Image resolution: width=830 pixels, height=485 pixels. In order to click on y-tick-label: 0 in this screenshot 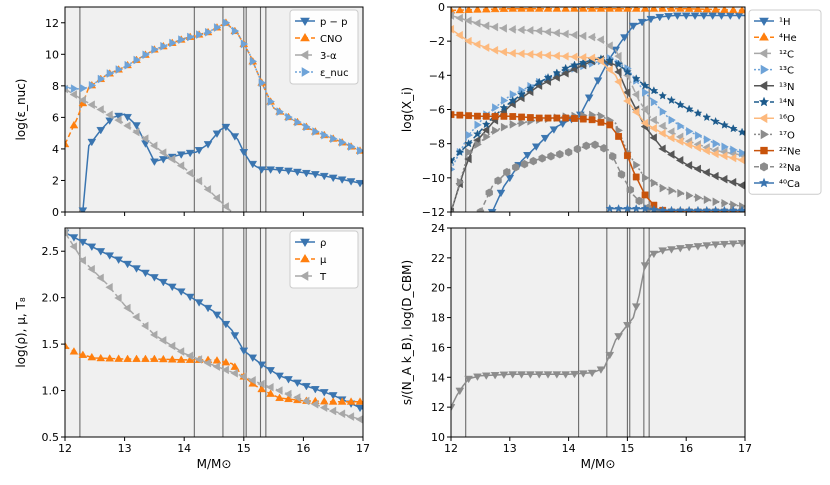, I will do `click(441, 7)`.